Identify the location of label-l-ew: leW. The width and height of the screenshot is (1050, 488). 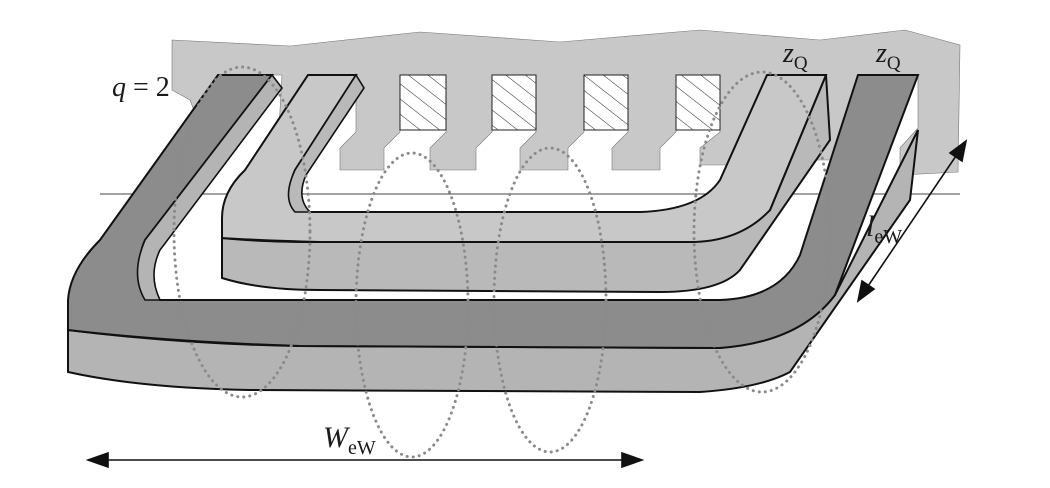
(884, 229).